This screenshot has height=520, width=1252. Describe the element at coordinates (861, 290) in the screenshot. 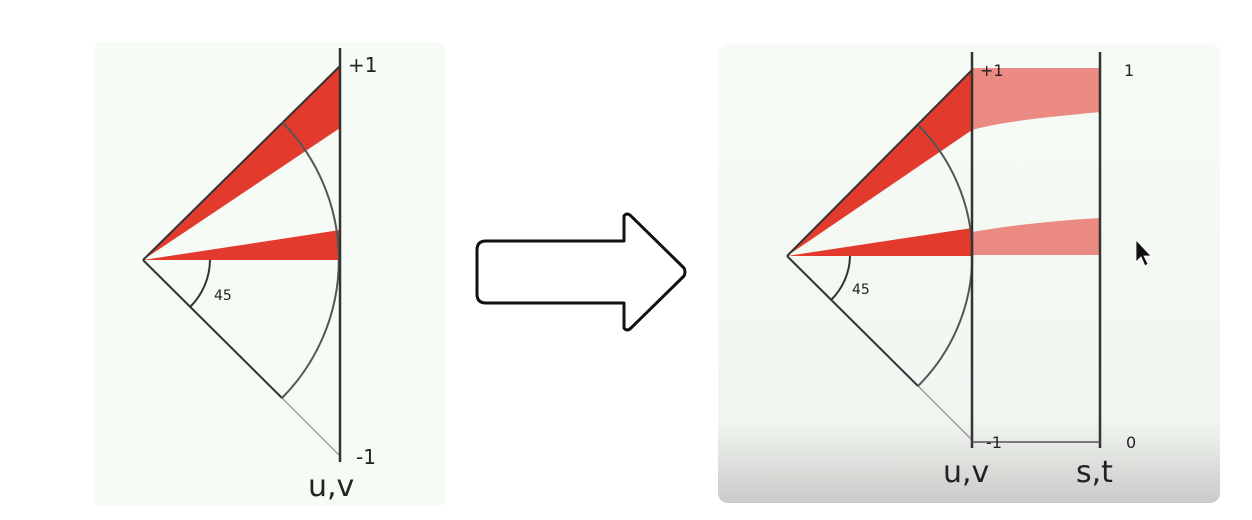

I see `right-angle-label: 45` at that location.